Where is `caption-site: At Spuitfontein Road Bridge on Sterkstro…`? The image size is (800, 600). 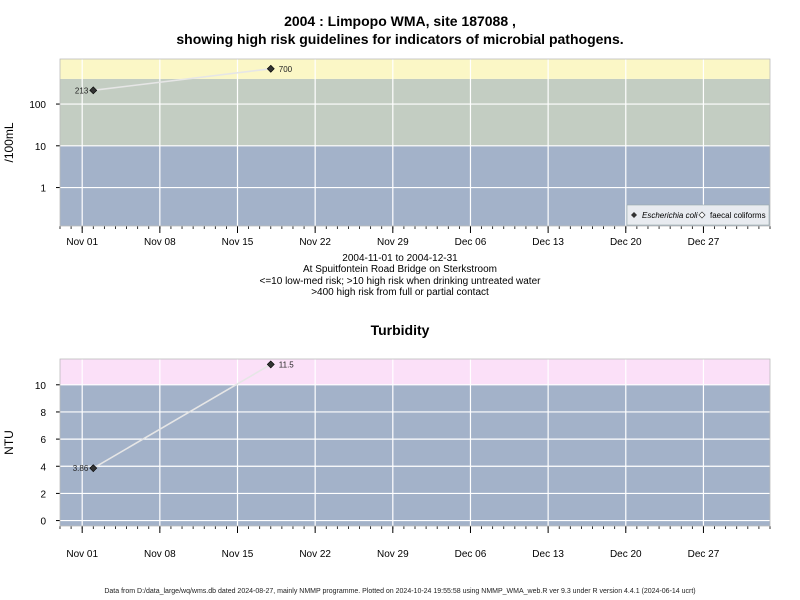 caption-site: At Spuitfontein Road Bridge on Sterkstro… is located at coordinates (400, 269).